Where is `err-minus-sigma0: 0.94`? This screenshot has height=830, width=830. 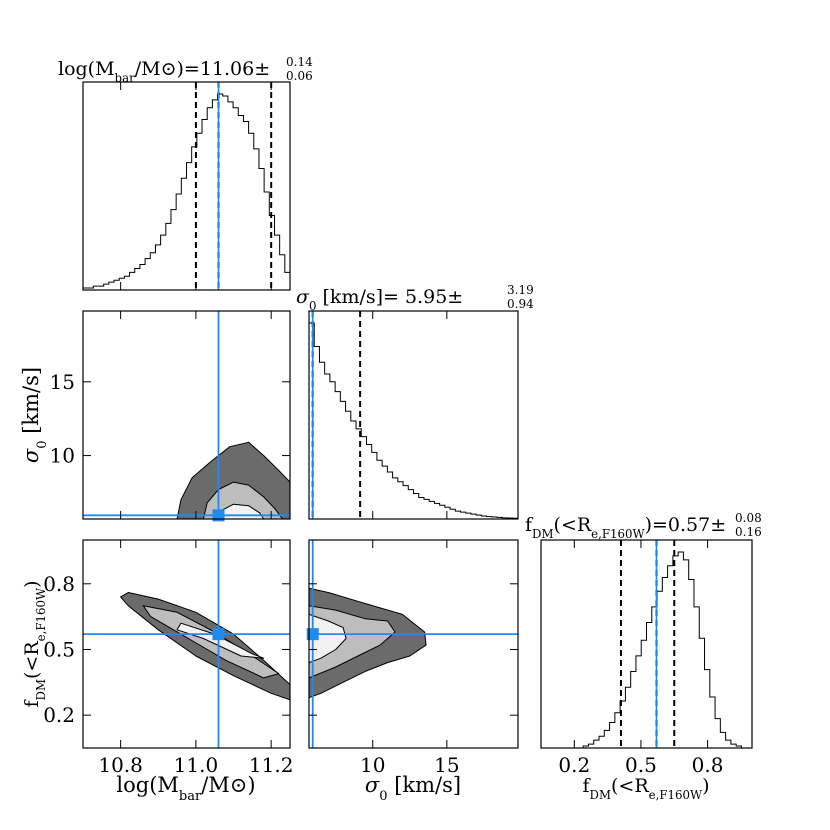 err-minus-sigma0: 0.94 is located at coordinates (520, 304).